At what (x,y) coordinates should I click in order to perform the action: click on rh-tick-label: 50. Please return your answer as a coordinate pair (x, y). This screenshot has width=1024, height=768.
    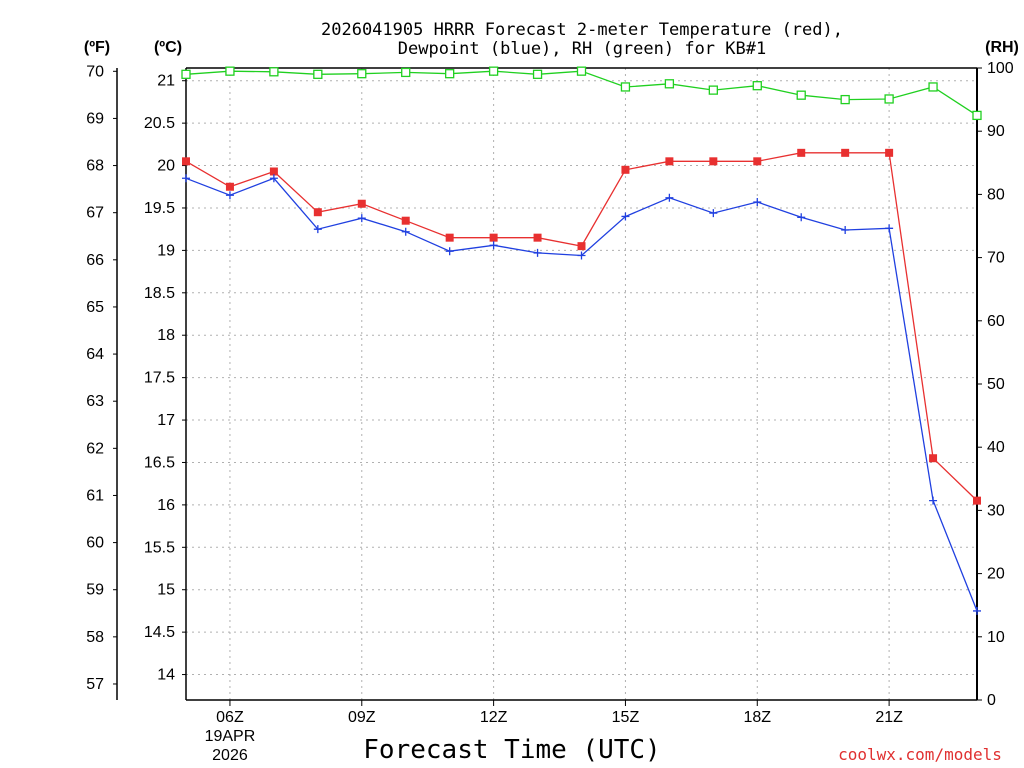
    Looking at the image, I should click on (996, 384).